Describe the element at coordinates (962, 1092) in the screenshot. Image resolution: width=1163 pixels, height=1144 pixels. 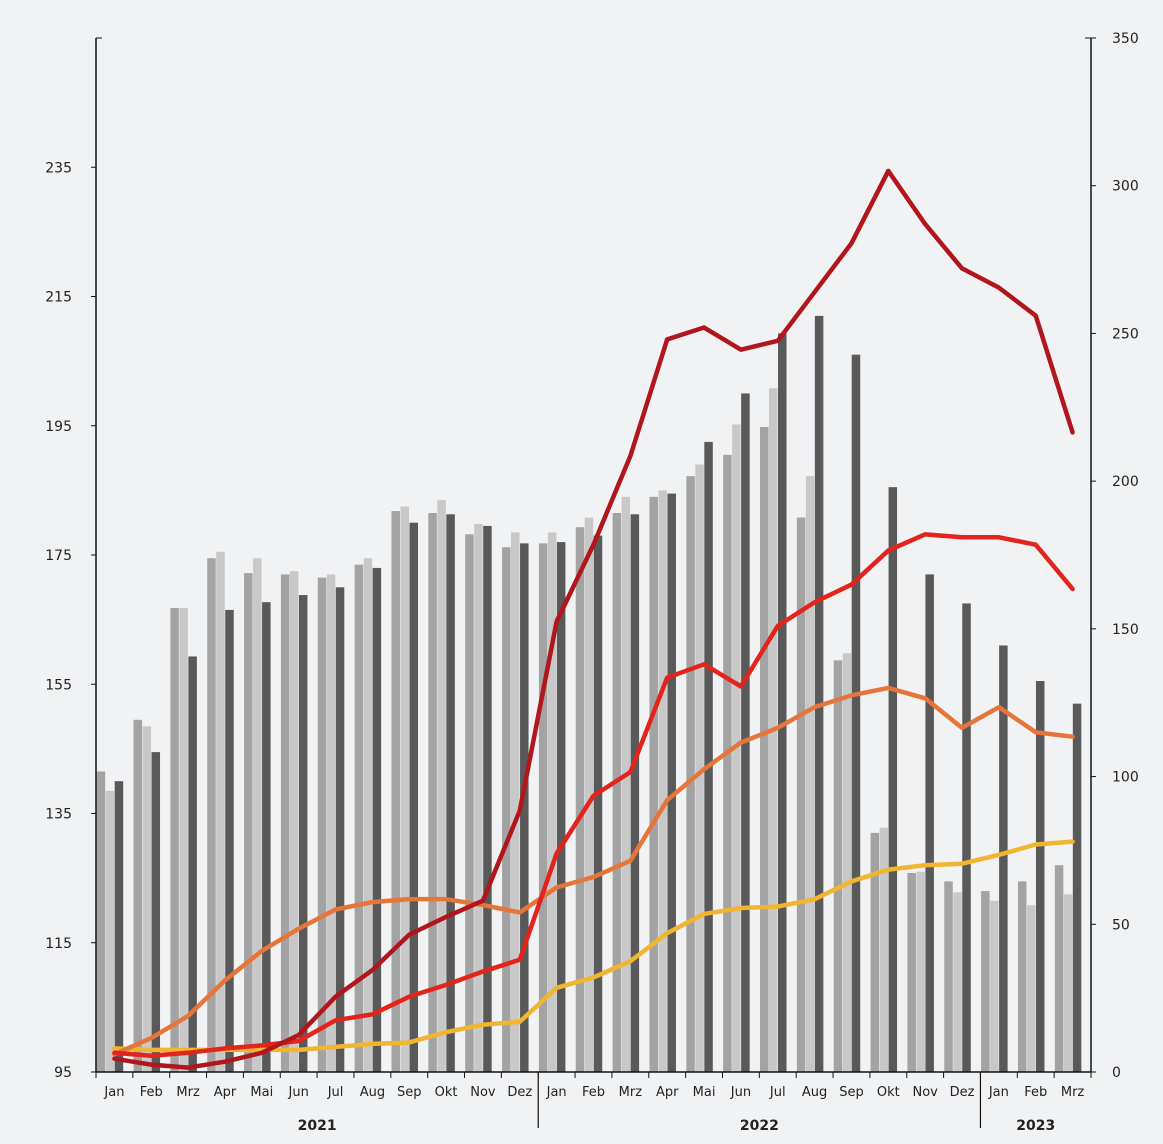
I see `x-tick-label: Dez` at that location.